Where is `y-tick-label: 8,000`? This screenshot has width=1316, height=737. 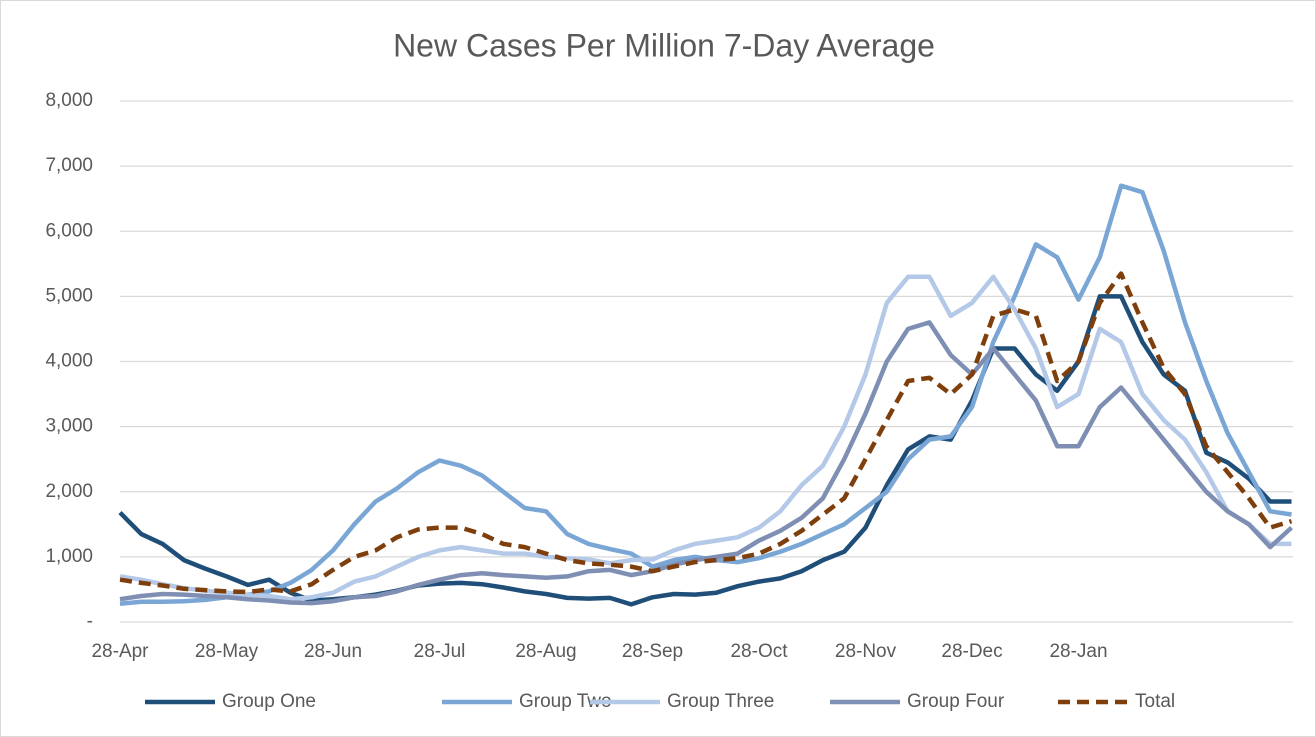 y-tick-label: 8,000 is located at coordinates (69, 100).